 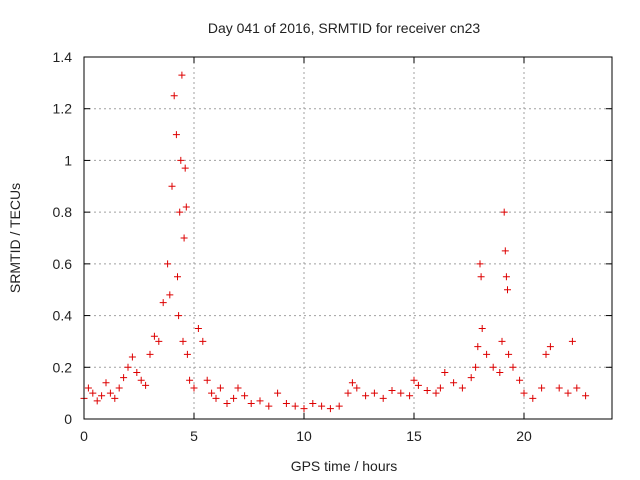 I want to click on x-axis-label: GPS time / hours, so click(x=344, y=466).